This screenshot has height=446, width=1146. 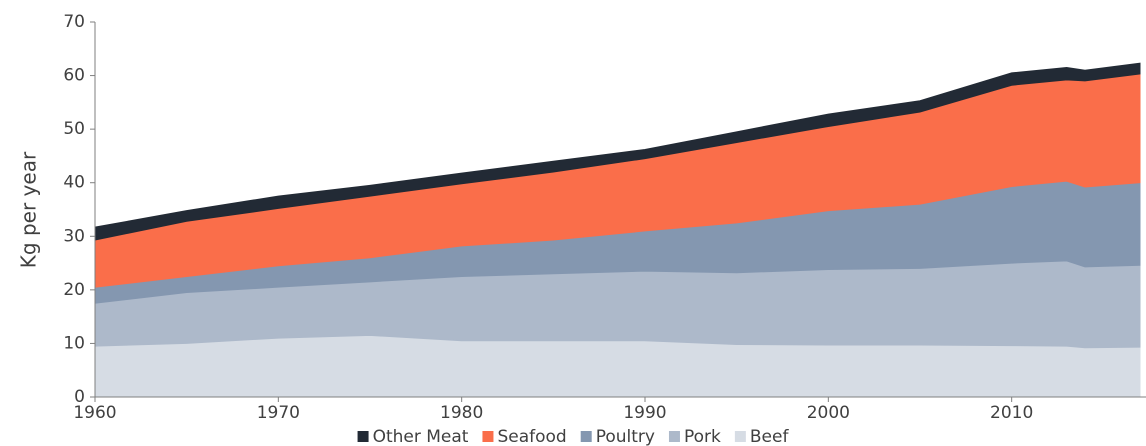 What do you see at coordinates (644, 413) in the screenshot?
I see `x-tick-label: 1990` at bounding box center [644, 413].